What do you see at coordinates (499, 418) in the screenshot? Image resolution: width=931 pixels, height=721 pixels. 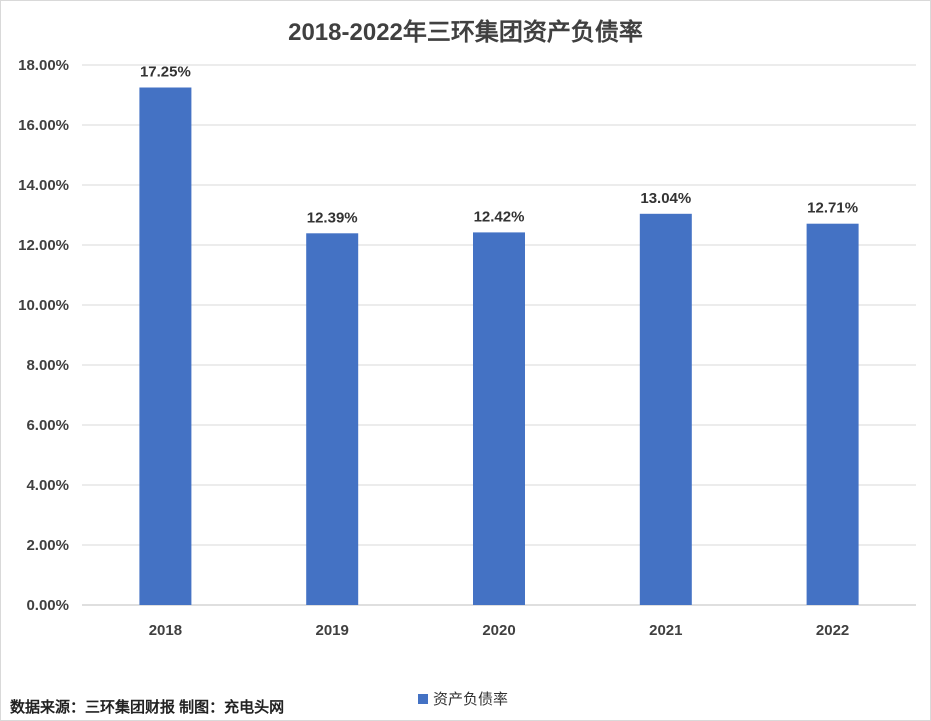 I see `bar-2020` at bounding box center [499, 418].